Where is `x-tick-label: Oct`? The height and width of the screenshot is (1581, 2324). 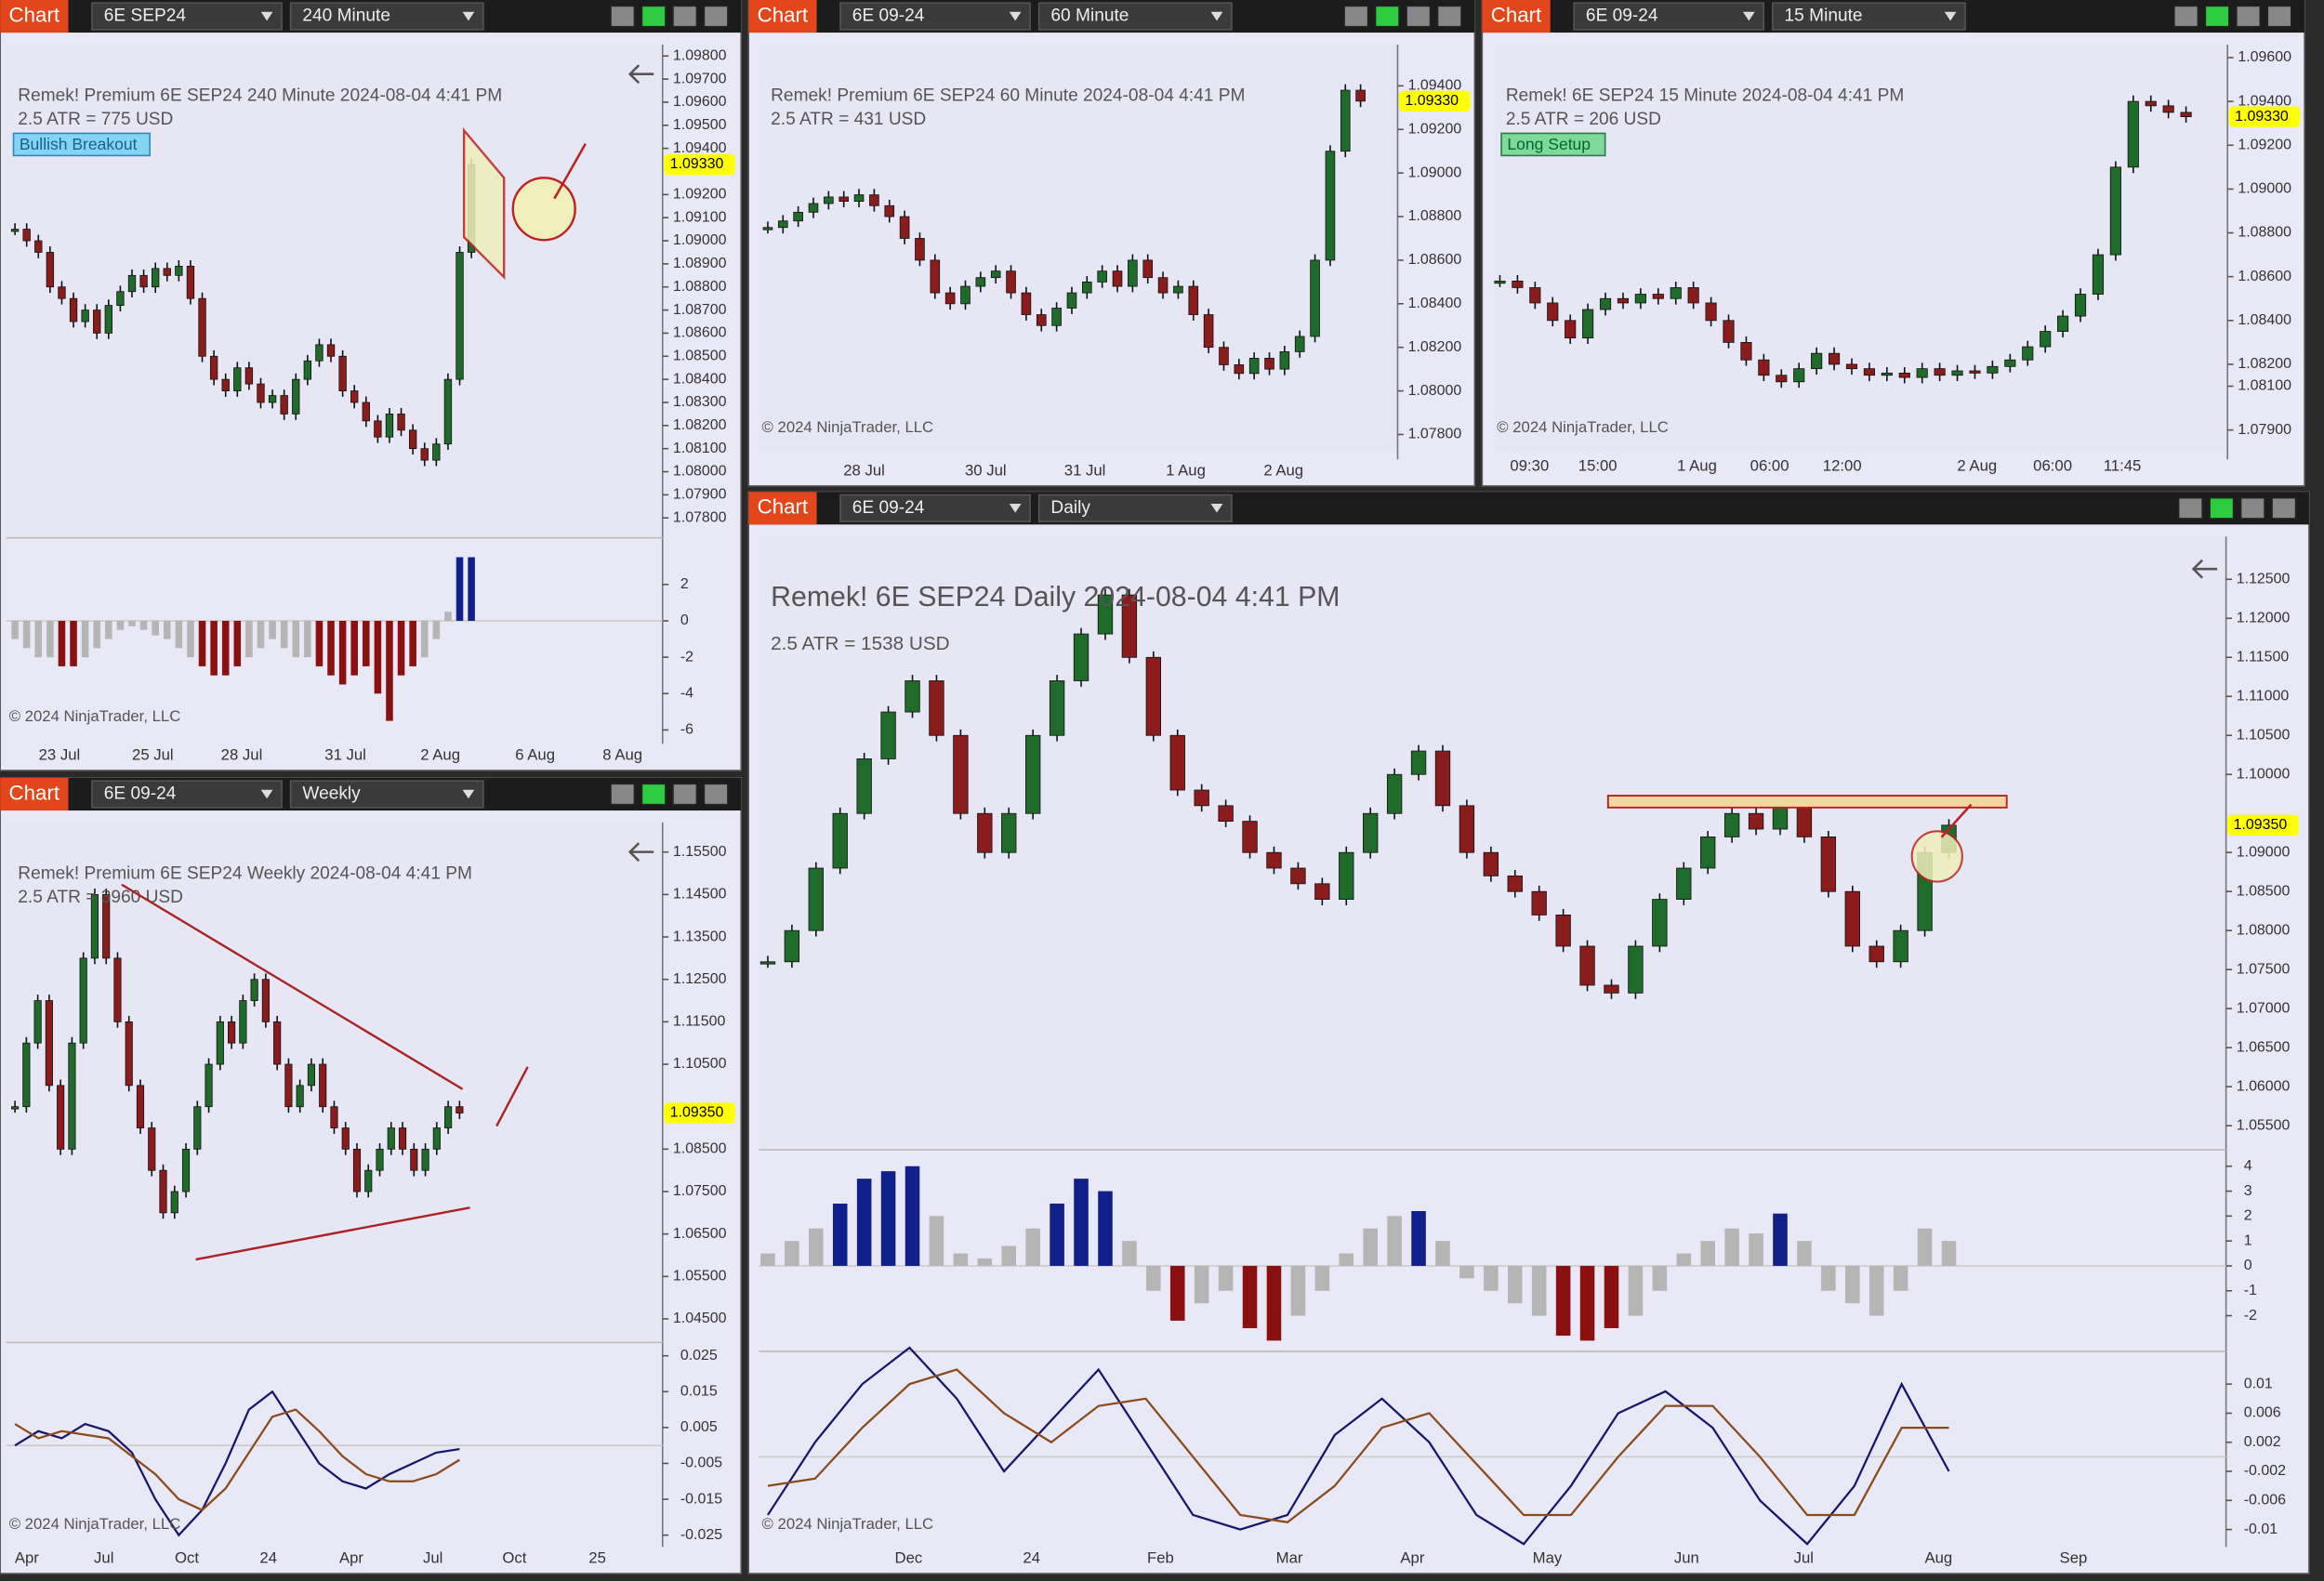 x-tick-label: Oct is located at coordinates (187, 1558).